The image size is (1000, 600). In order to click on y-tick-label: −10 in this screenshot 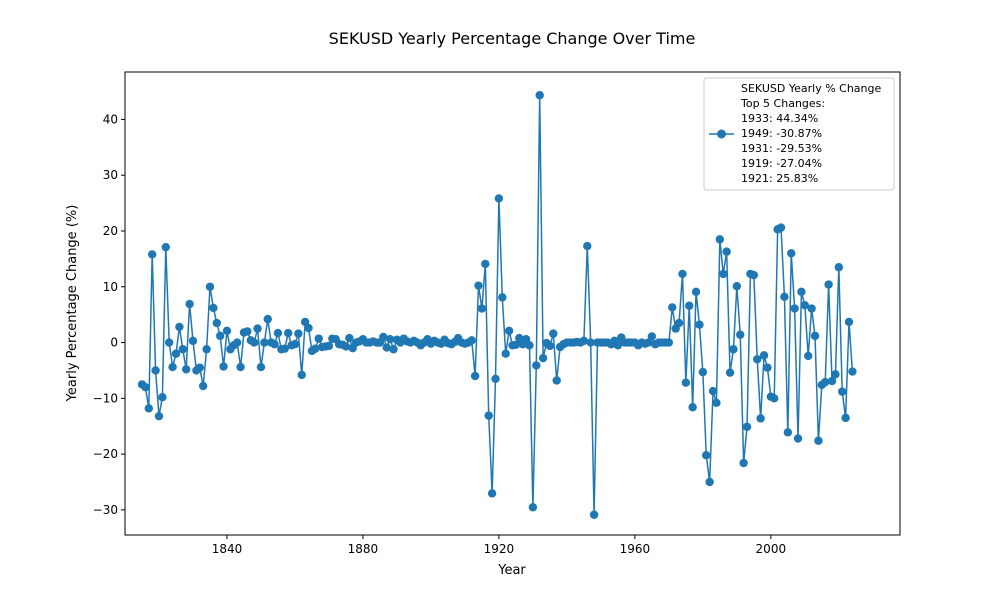, I will do `click(105, 398)`.